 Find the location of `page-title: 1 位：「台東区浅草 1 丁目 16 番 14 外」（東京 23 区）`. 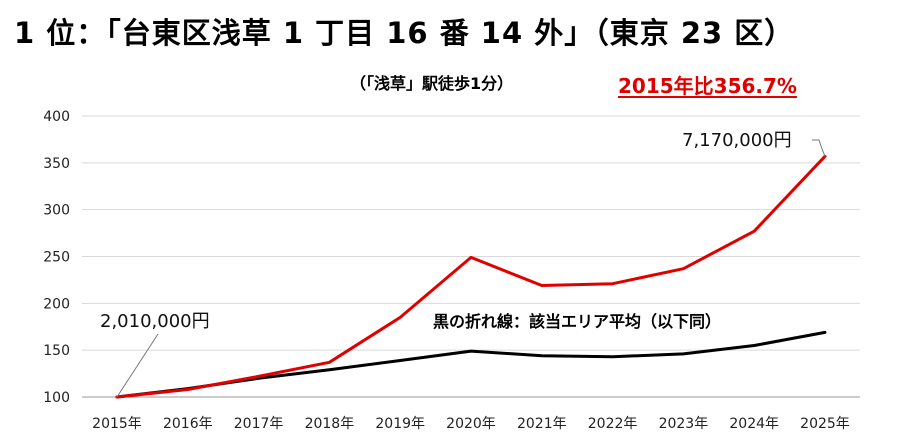

page-title: 1 位：「台東区浅草 1 丁目 16 番 14 外」（東京 23 区） is located at coordinates (404, 33).